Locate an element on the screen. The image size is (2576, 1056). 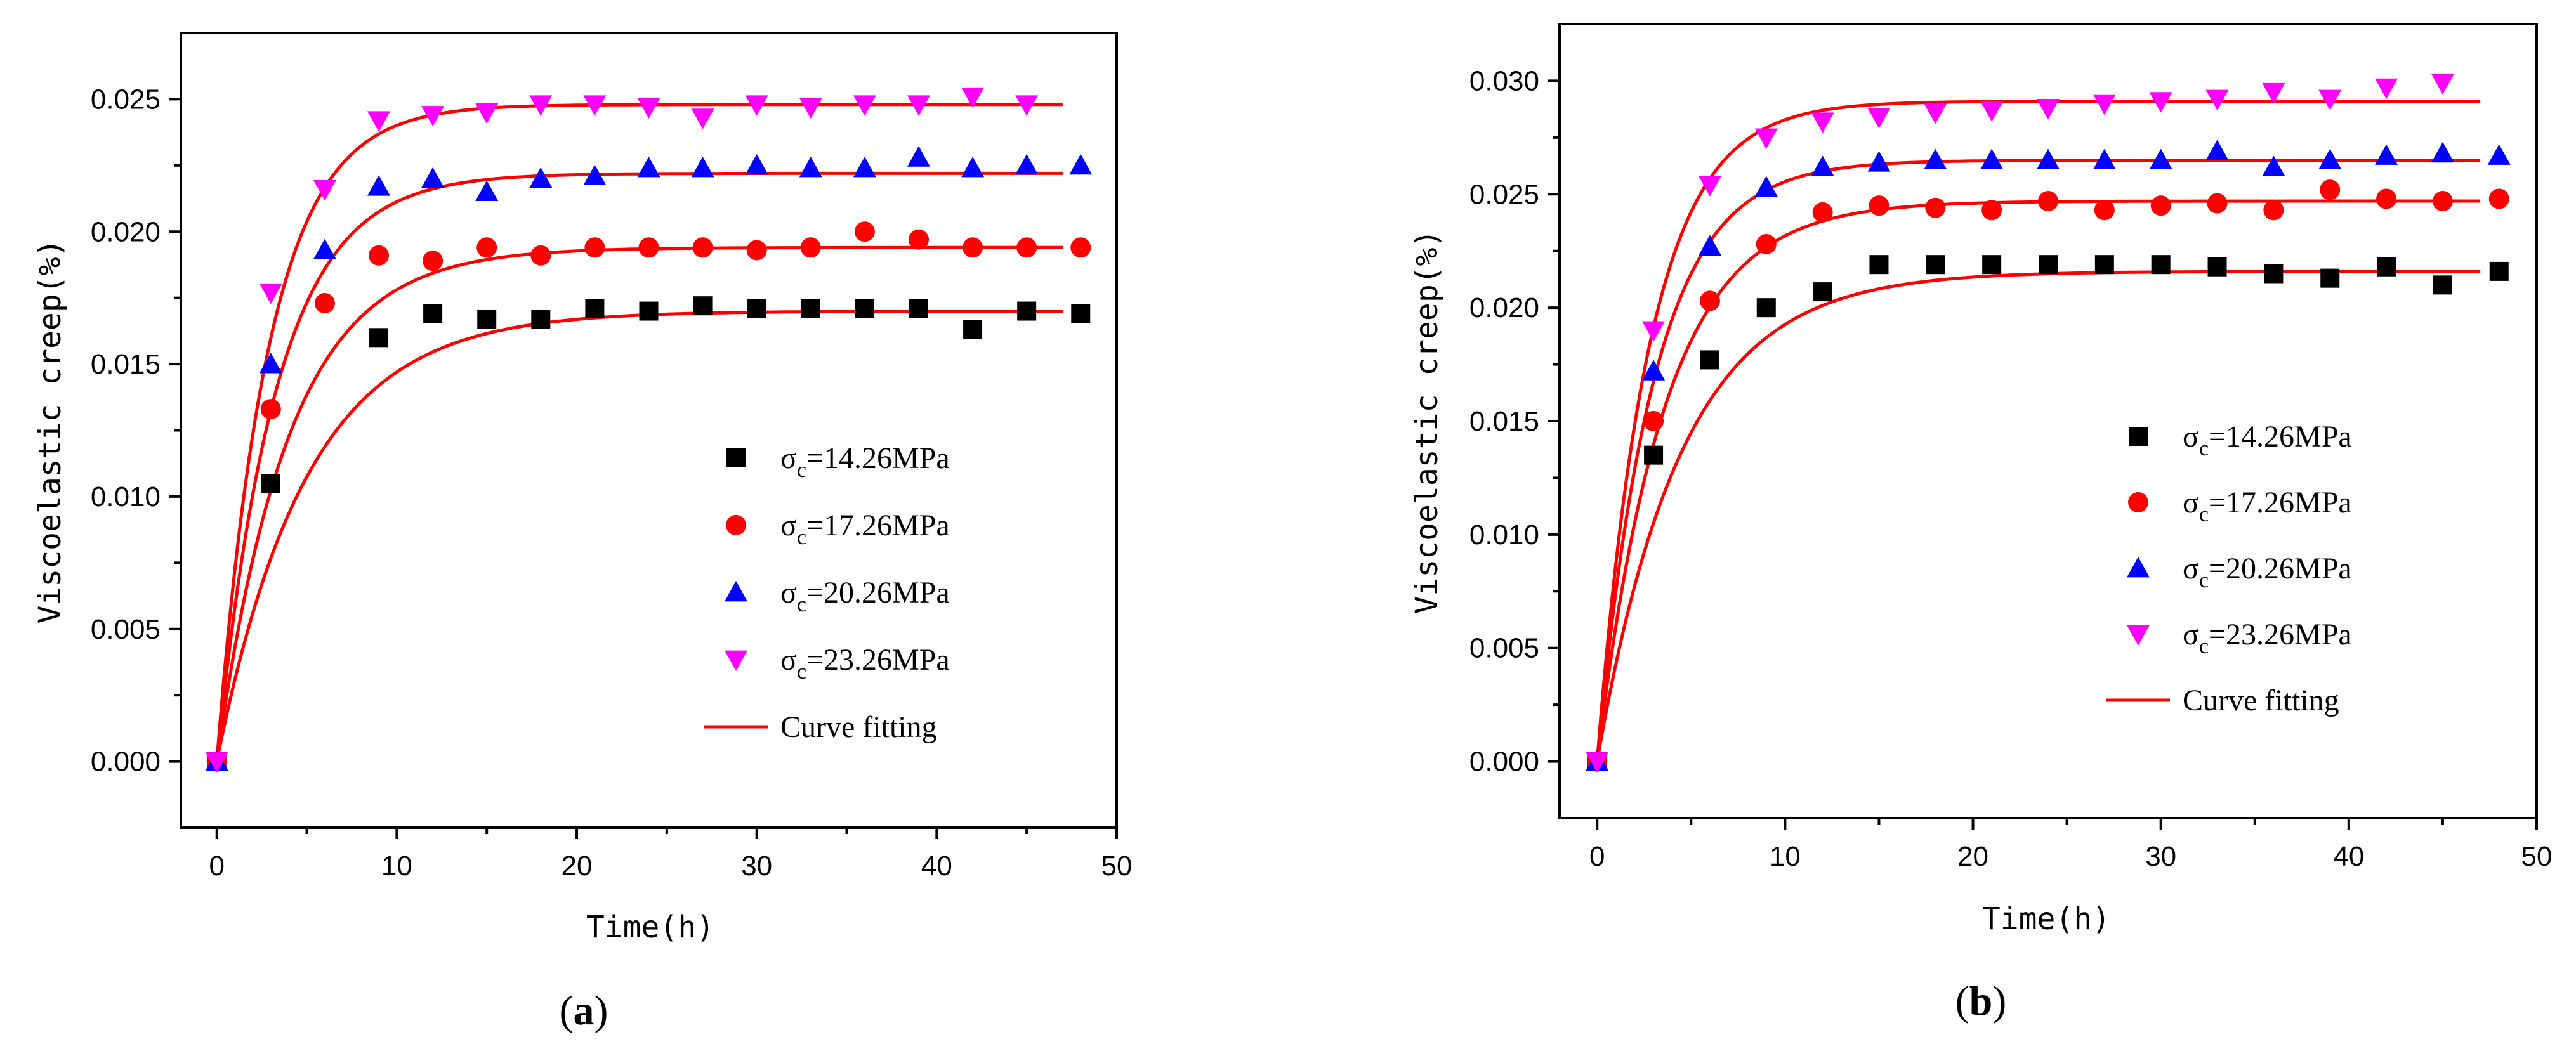
legend-value: =17.26MPa is located at coordinates (878, 525).